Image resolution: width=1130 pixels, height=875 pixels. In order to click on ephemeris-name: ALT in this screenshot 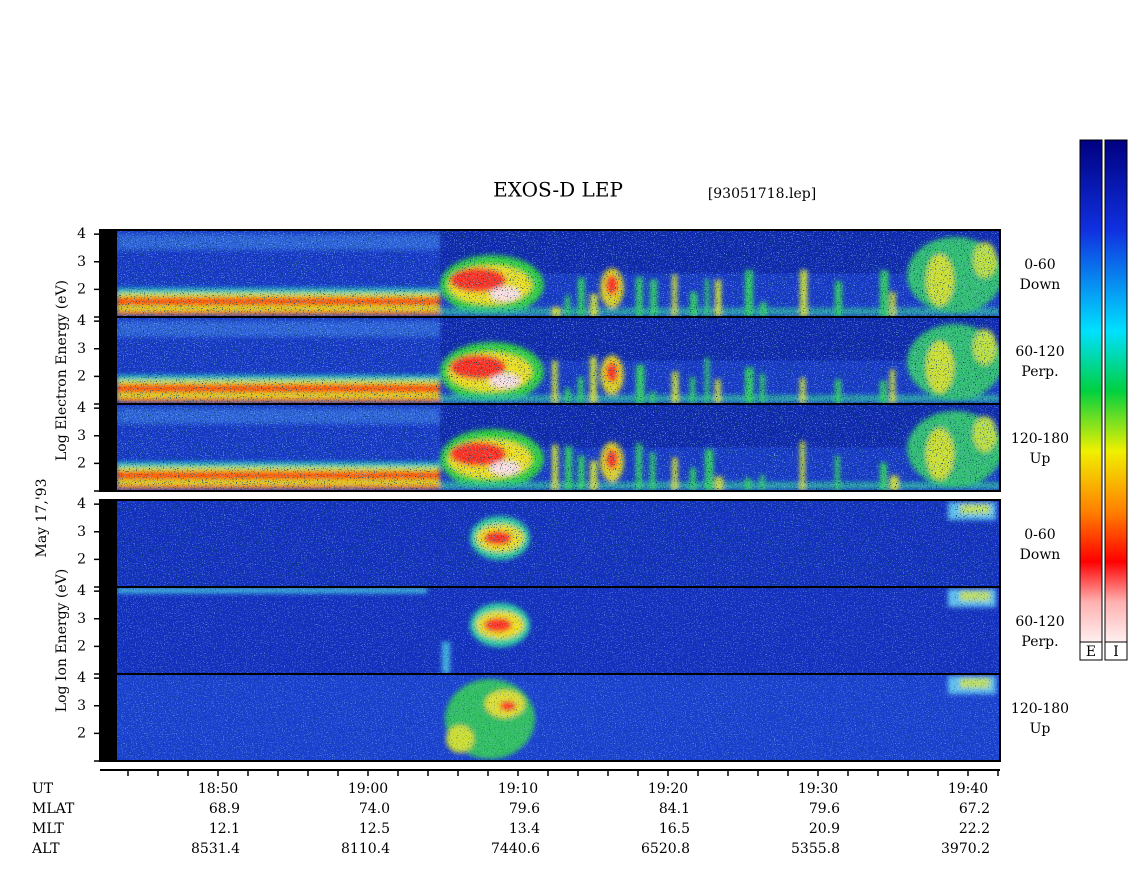, I will do `click(45, 849)`.